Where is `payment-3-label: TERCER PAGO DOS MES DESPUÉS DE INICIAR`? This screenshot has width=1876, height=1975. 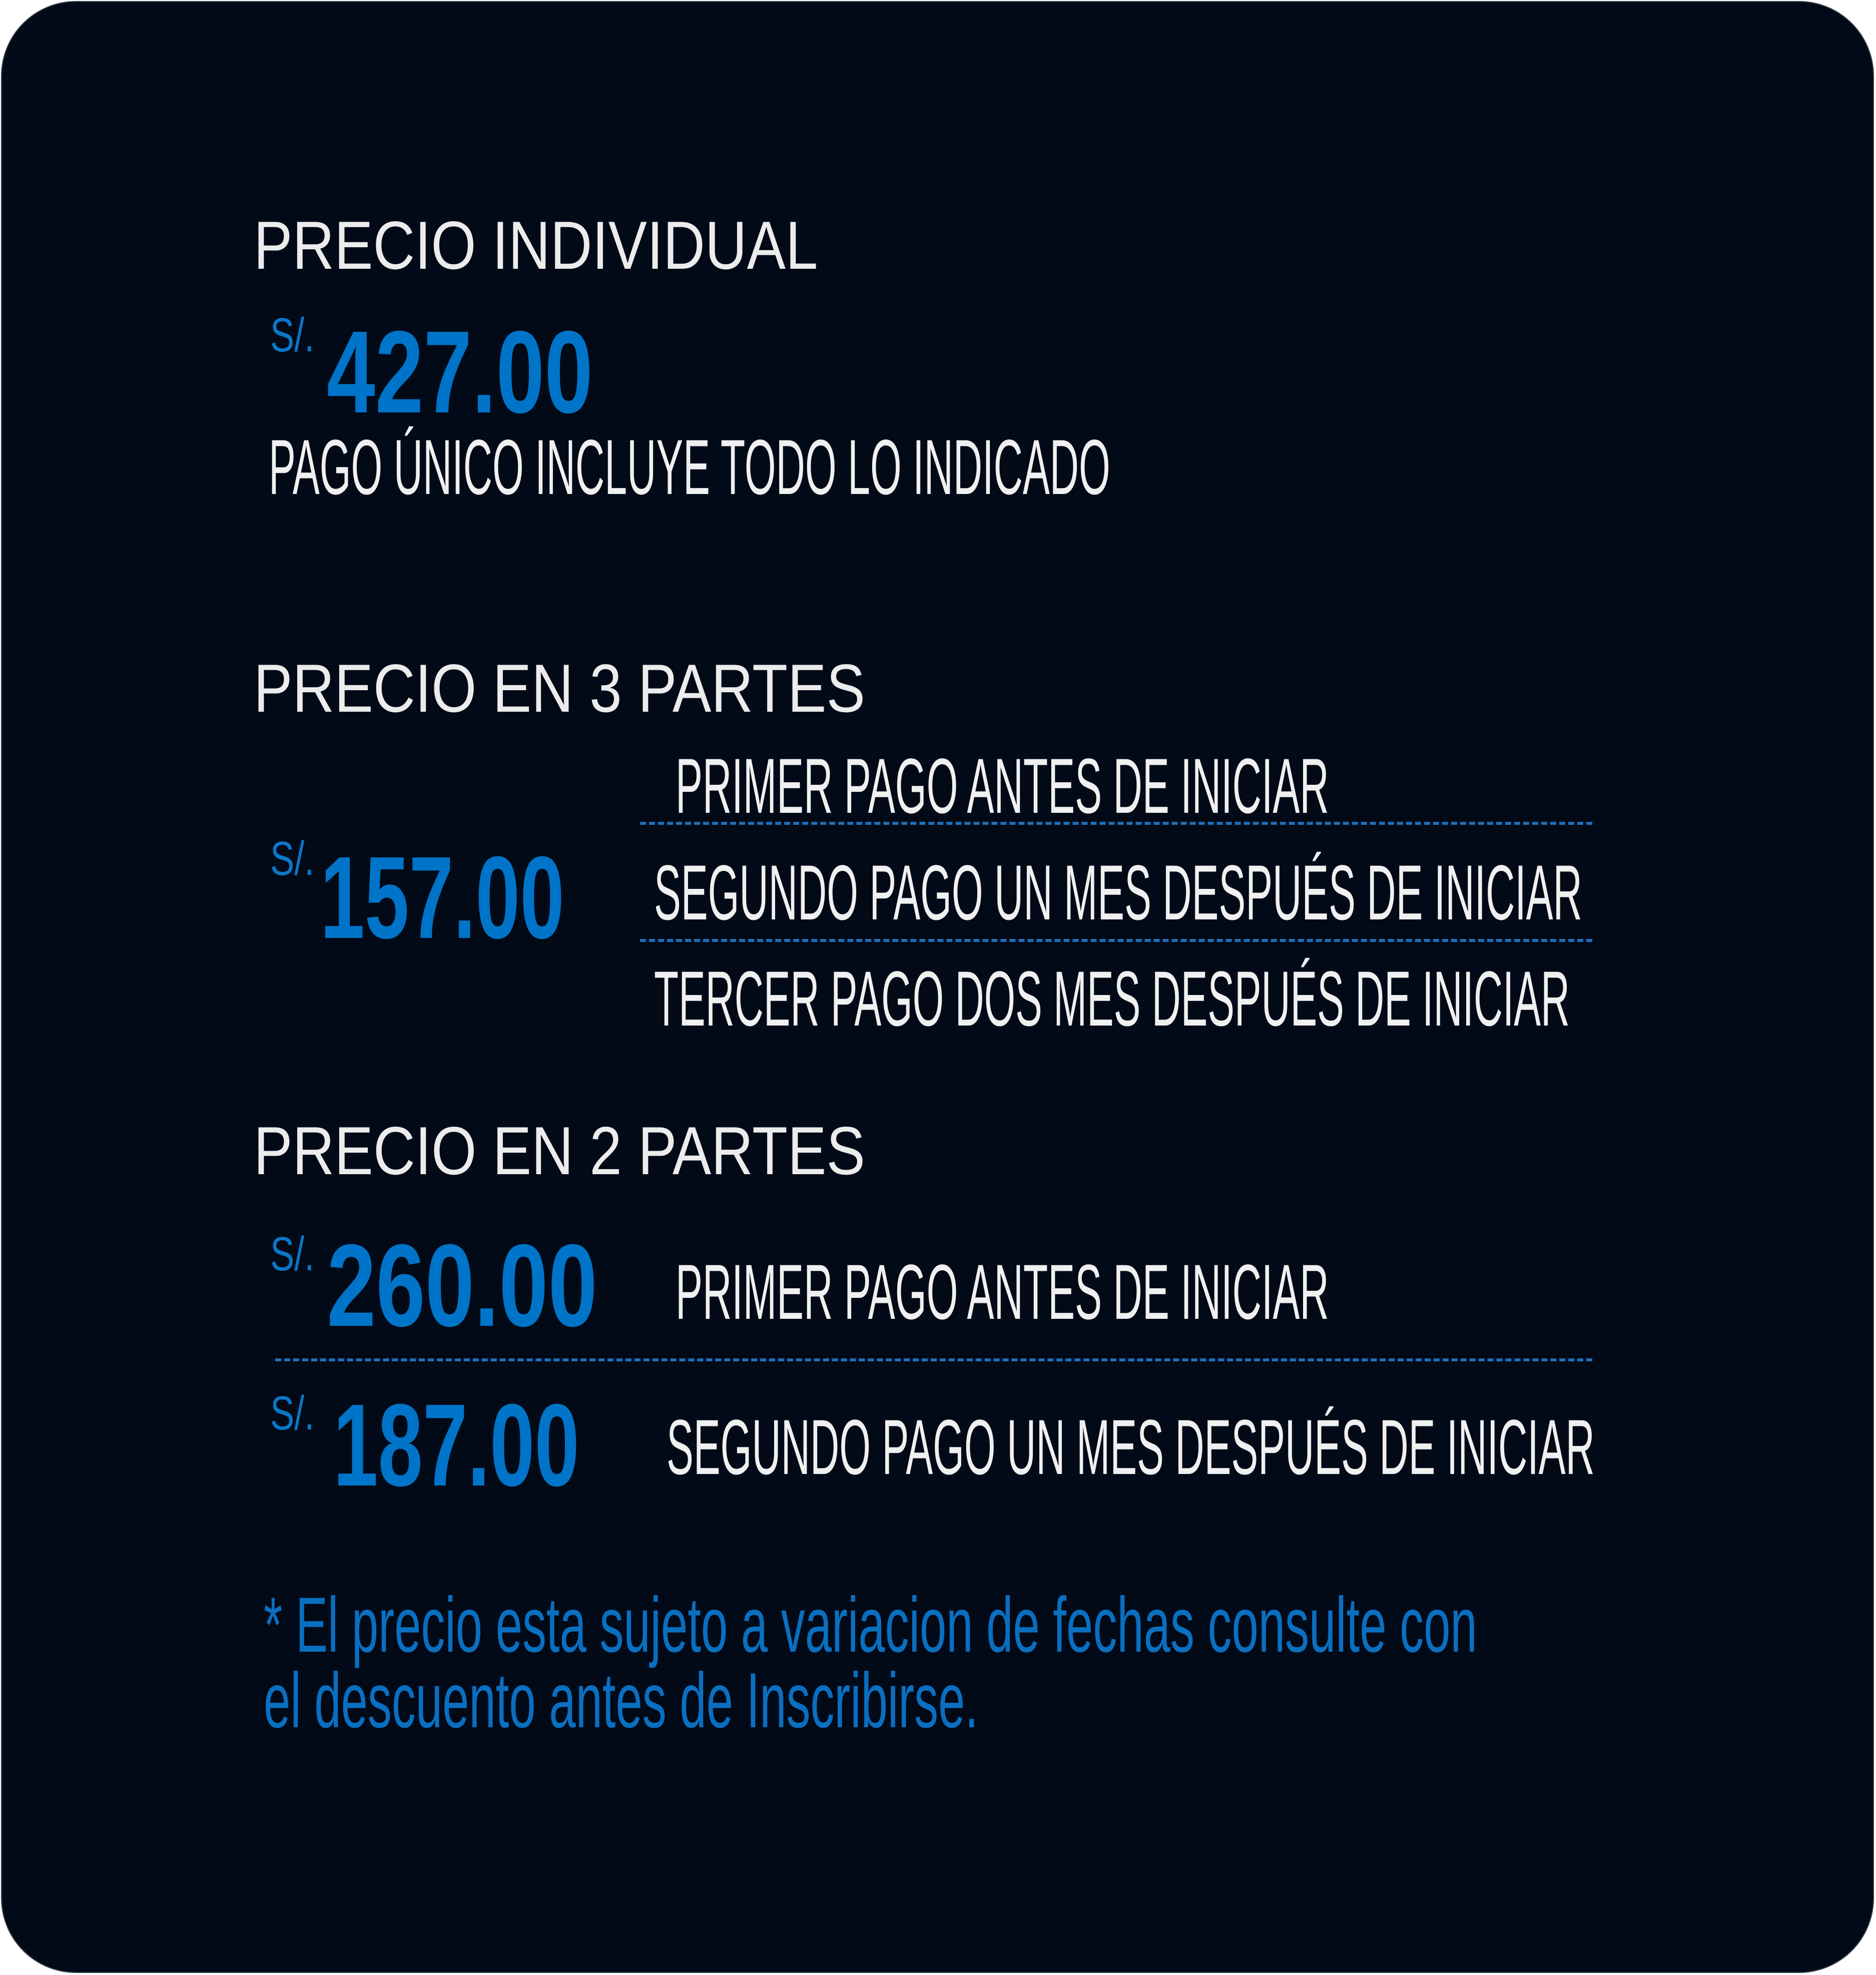
payment-3-label: TERCER PAGO DOS MES DESPUÉS DE INICIAR is located at coordinates (1112, 999).